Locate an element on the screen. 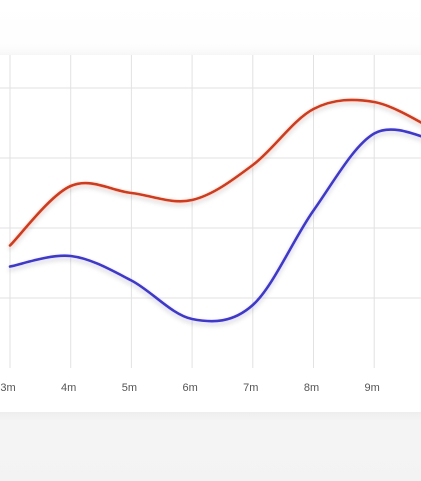  x-tick-label: 6m is located at coordinates (189, 388).